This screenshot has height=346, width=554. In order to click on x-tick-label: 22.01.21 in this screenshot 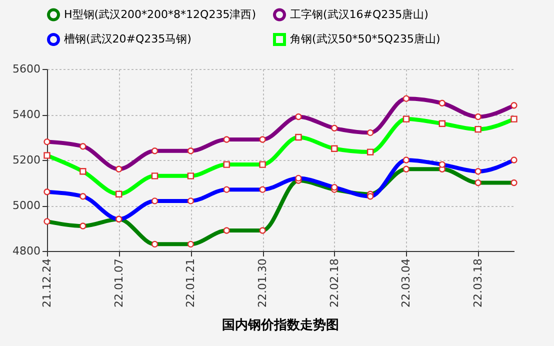, I will do `click(191, 283)`.